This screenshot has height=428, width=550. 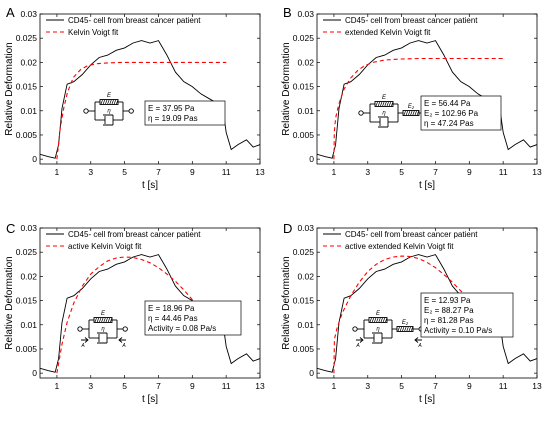 I want to click on y-tick-label: 0.015, so click(x=304, y=87).